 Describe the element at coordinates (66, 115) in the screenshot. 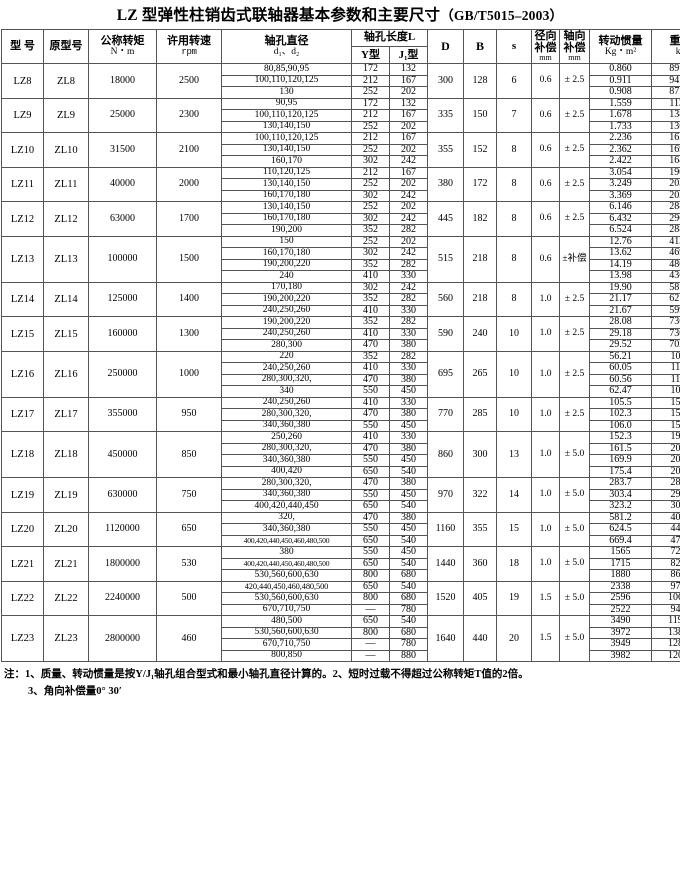

I see `cell-original-model: ZL9` at that location.